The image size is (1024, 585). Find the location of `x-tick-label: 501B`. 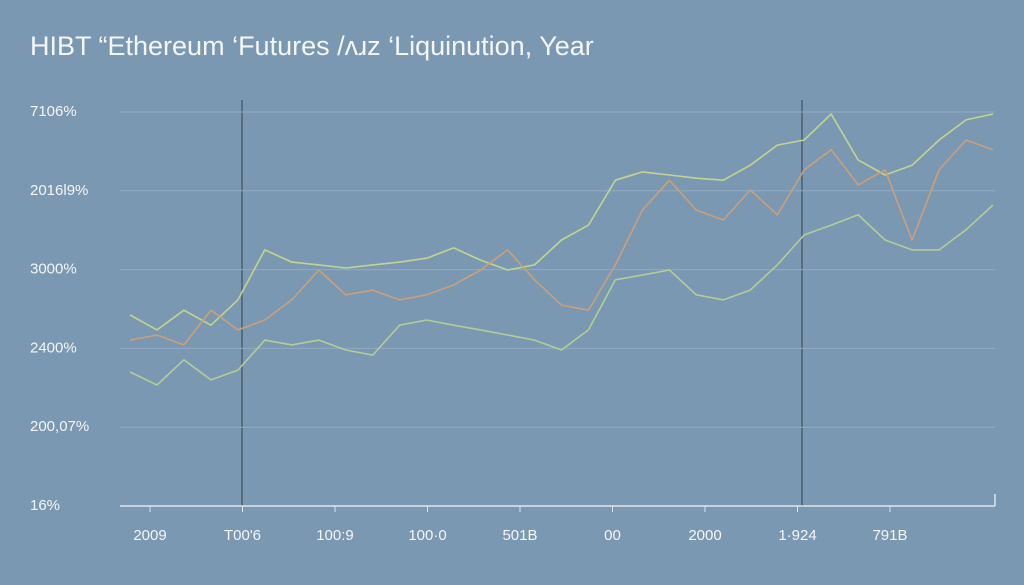

x-tick-label: 501B is located at coordinates (519, 535).